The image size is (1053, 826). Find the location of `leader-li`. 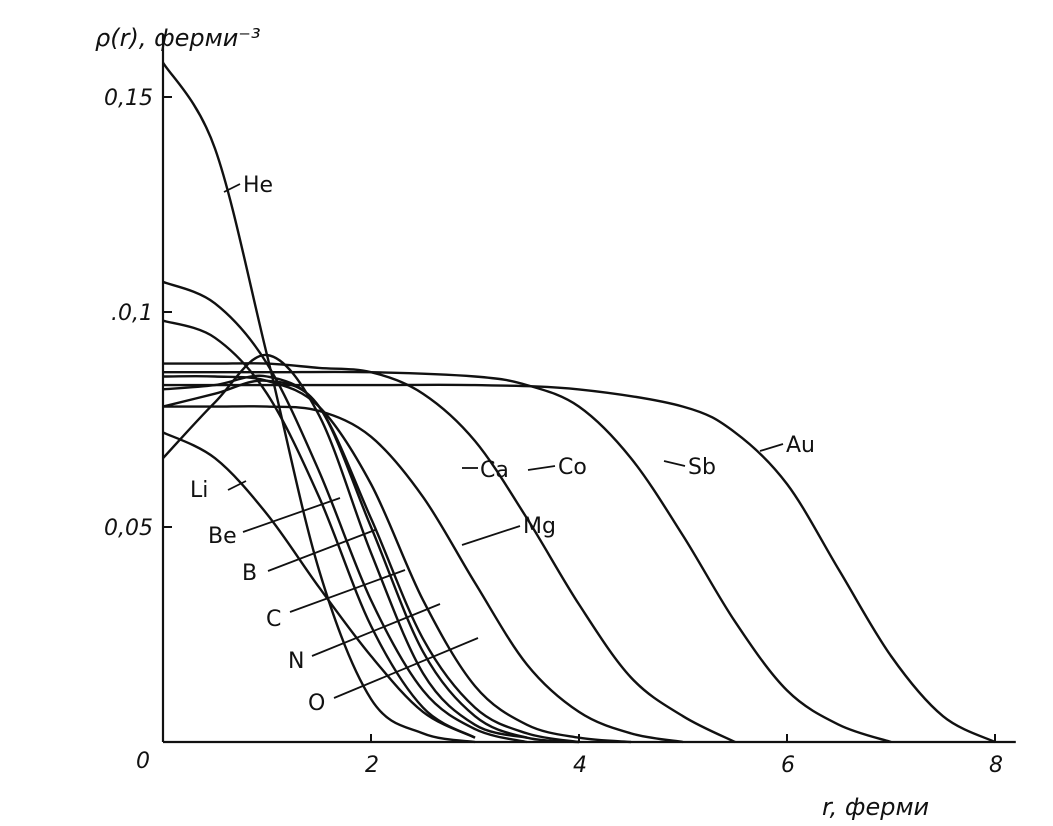

leader-li is located at coordinates (237, 485).